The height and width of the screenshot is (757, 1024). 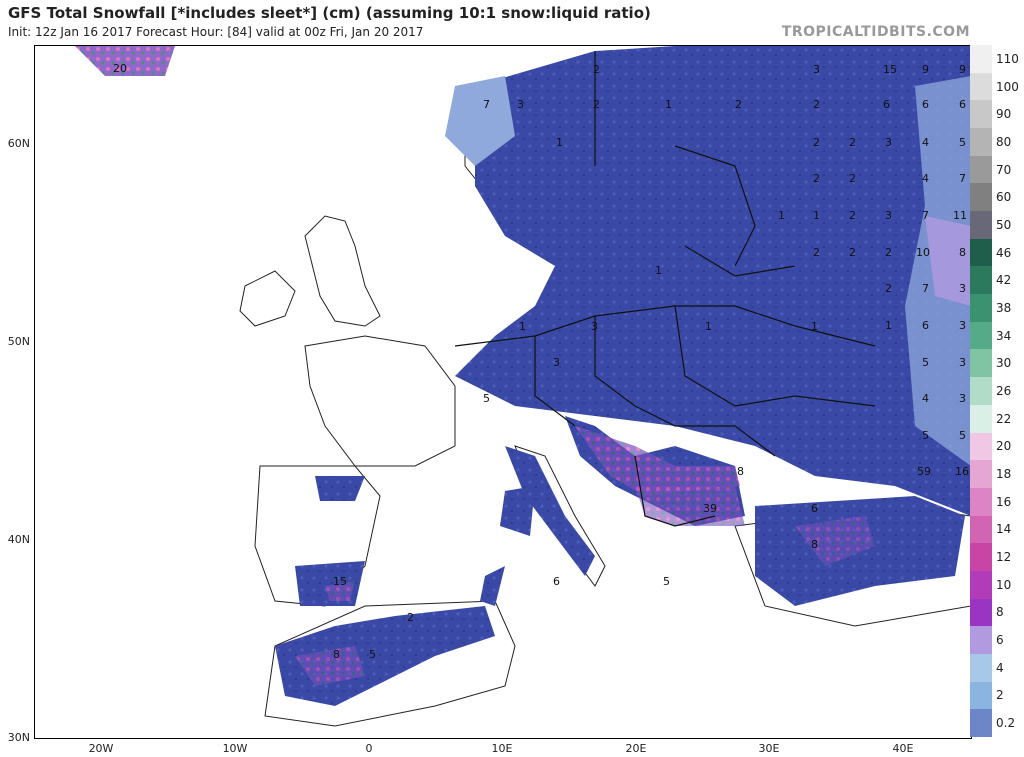 What do you see at coordinates (1004, 557) in the screenshot?
I see `colorbar-label: 12` at bounding box center [1004, 557].